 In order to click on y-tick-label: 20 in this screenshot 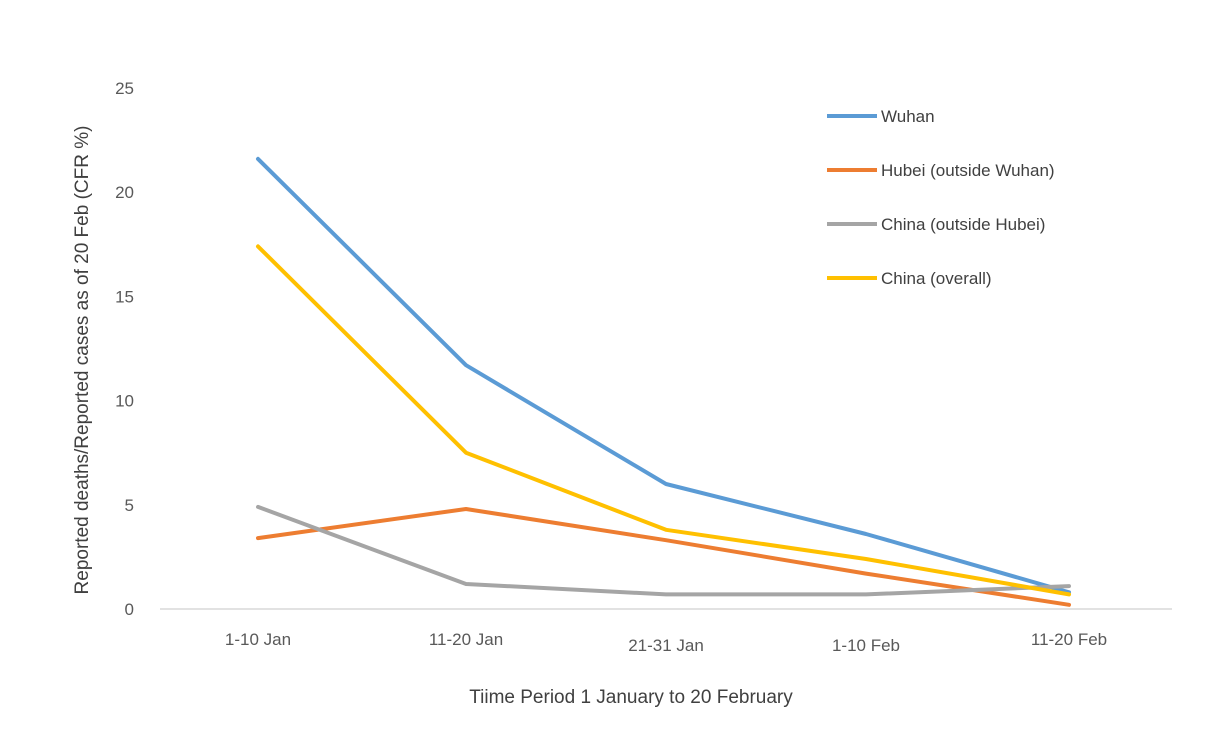, I will do `click(124, 192)`.